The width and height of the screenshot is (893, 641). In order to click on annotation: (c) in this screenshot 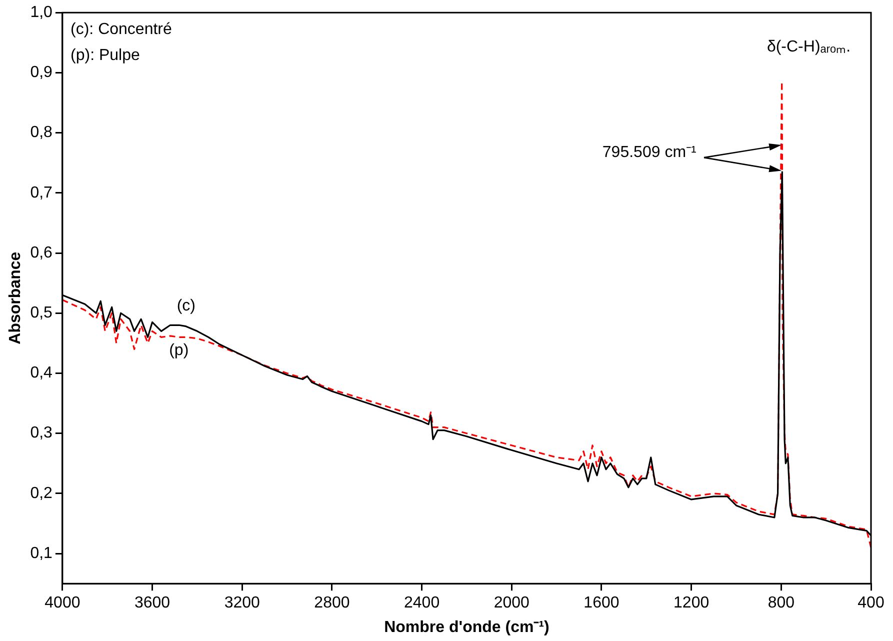, I will do `click(186, 306)`.